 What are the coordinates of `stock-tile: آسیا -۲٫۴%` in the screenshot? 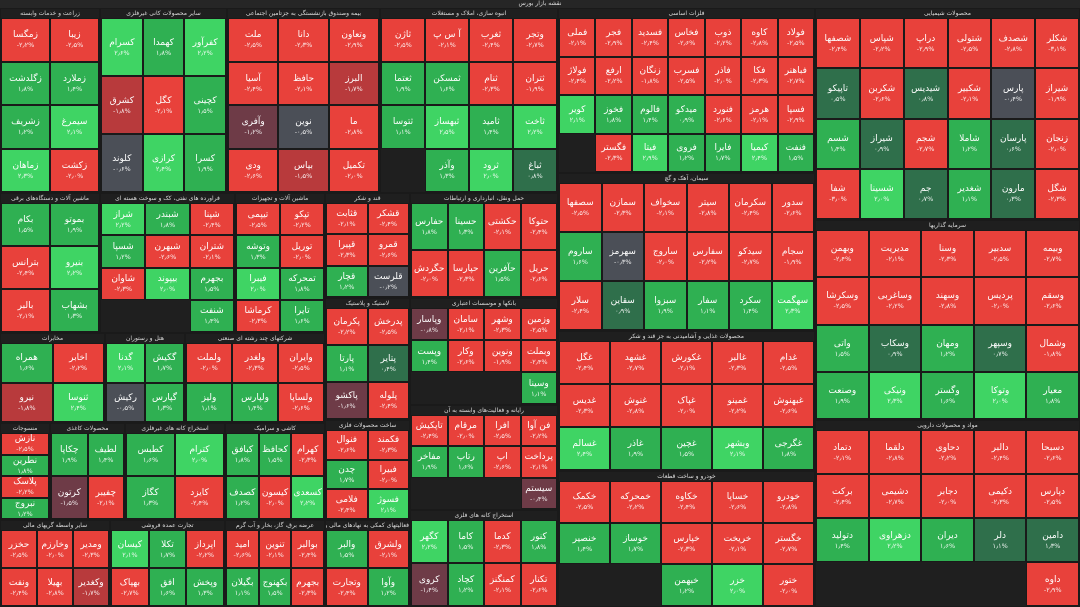 It's located at (253, 83).